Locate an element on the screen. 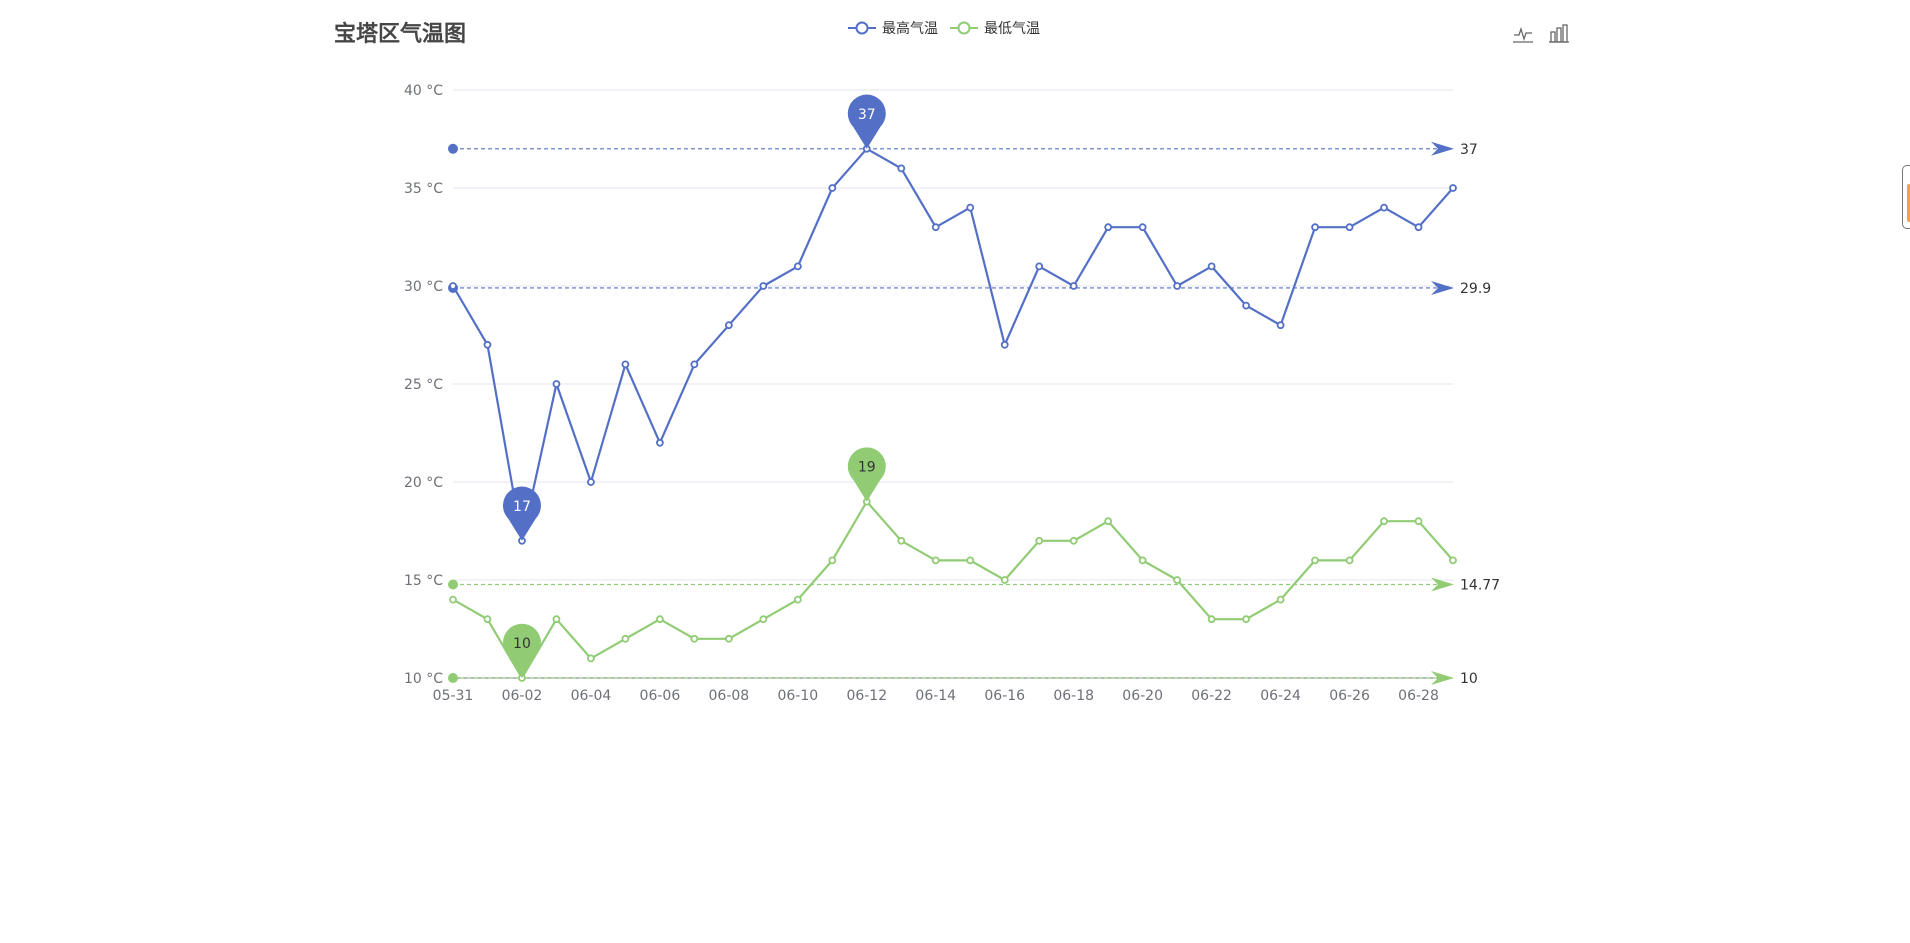  x-tick-label: 06-10 is located at coordinates (797, 696).